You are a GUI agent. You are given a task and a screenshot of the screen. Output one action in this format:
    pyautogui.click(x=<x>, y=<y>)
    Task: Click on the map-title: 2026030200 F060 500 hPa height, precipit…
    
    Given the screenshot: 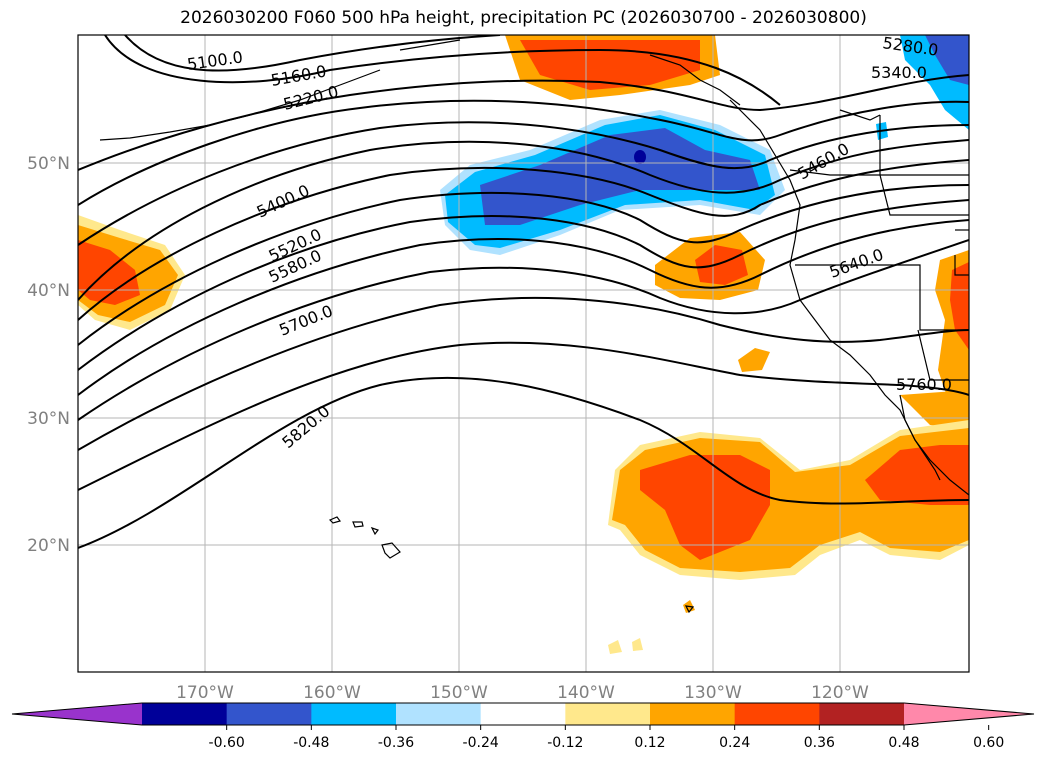 What is the action you would take?
    pyautogui.click(x=523, y=18)
    